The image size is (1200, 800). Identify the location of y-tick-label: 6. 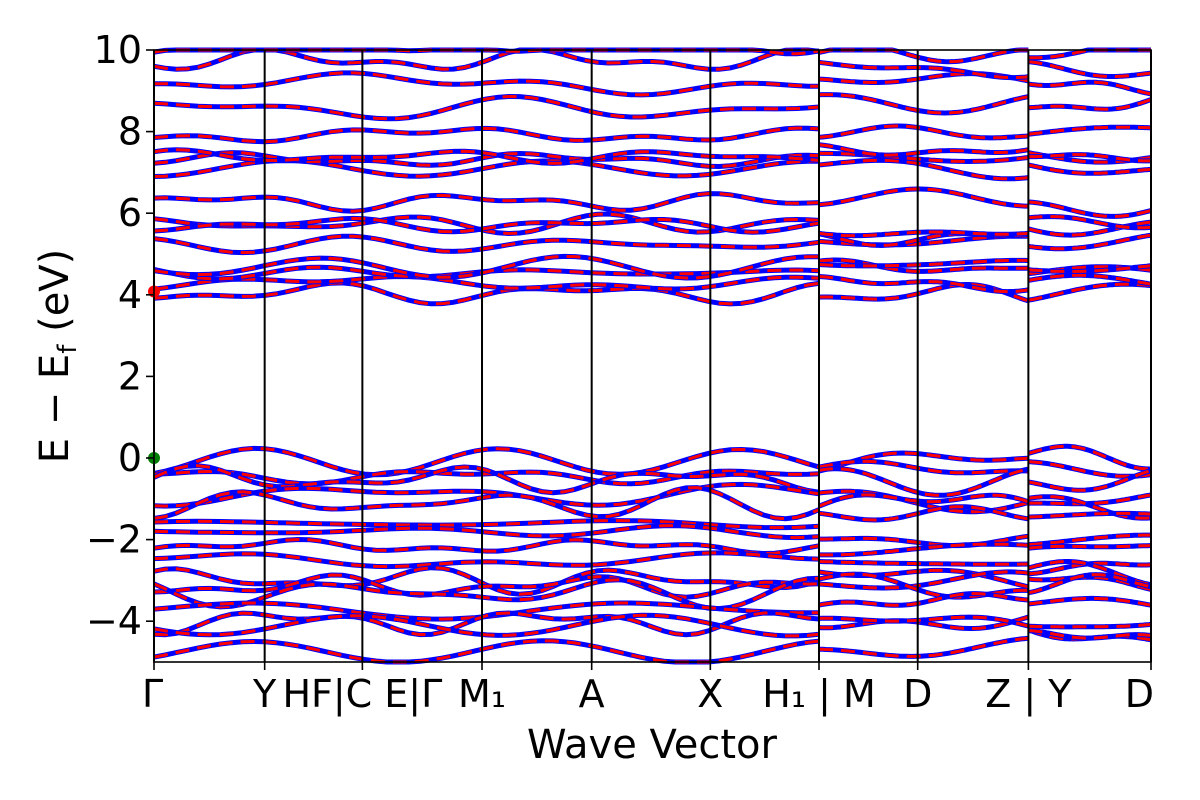
(130, 213).